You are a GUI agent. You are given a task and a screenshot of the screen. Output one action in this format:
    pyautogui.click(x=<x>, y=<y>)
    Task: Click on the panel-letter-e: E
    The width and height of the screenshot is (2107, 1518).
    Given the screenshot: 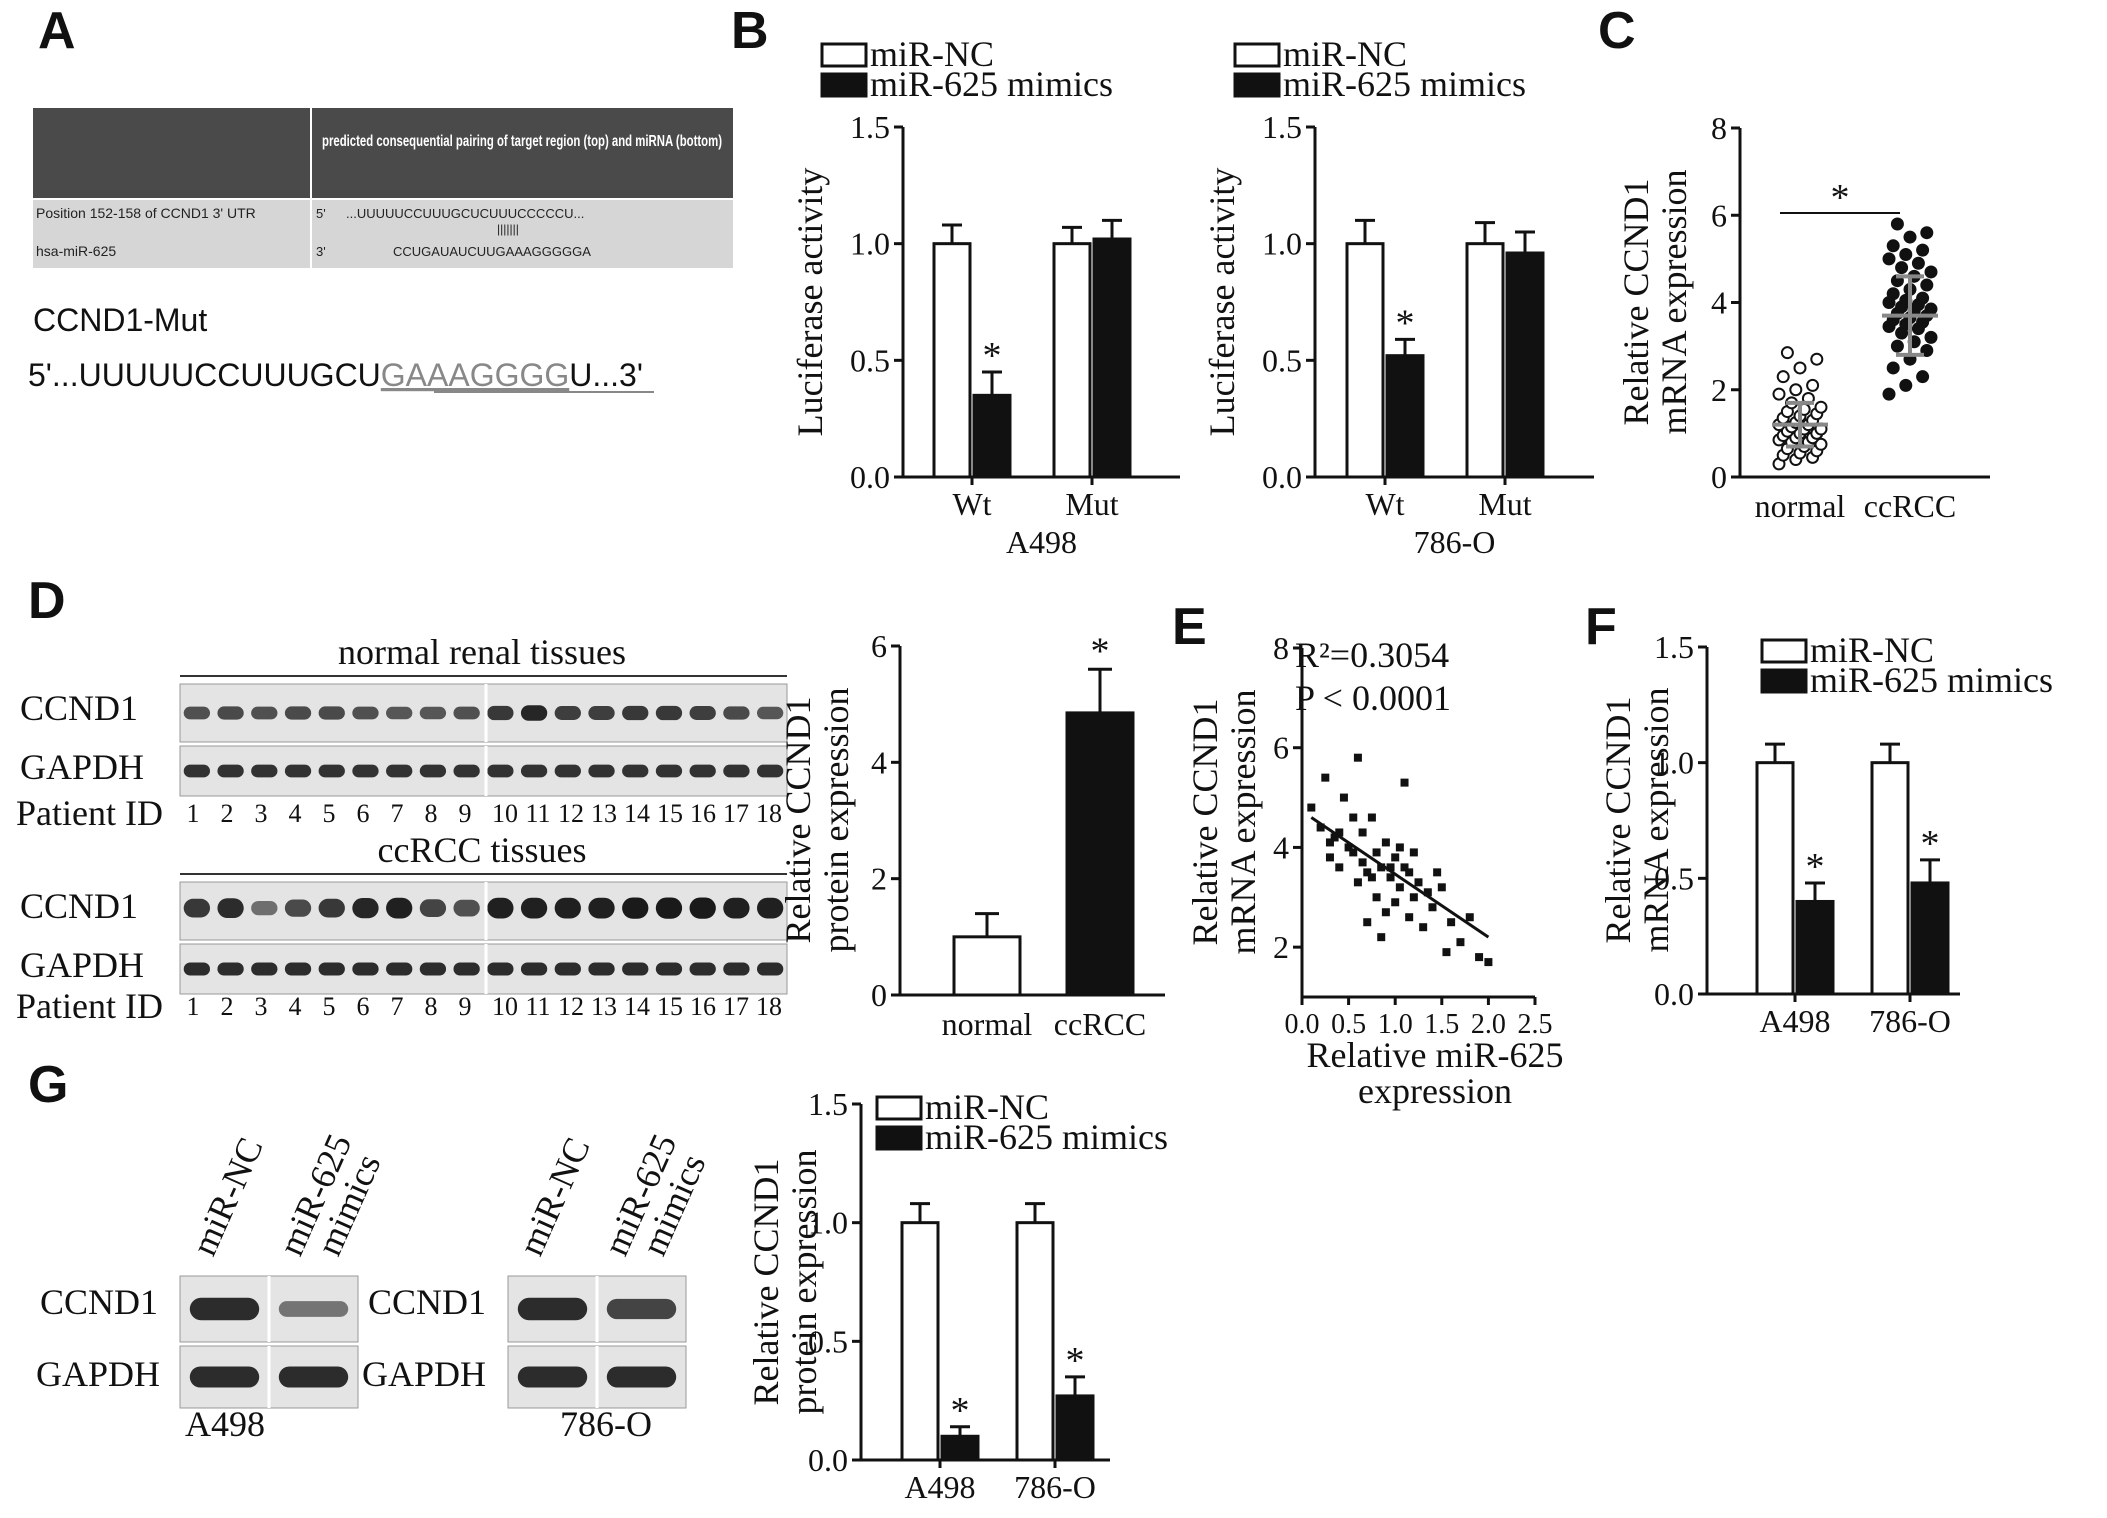 What is the action you would take?
    pyautogui.click(x=1189, y=627)
    